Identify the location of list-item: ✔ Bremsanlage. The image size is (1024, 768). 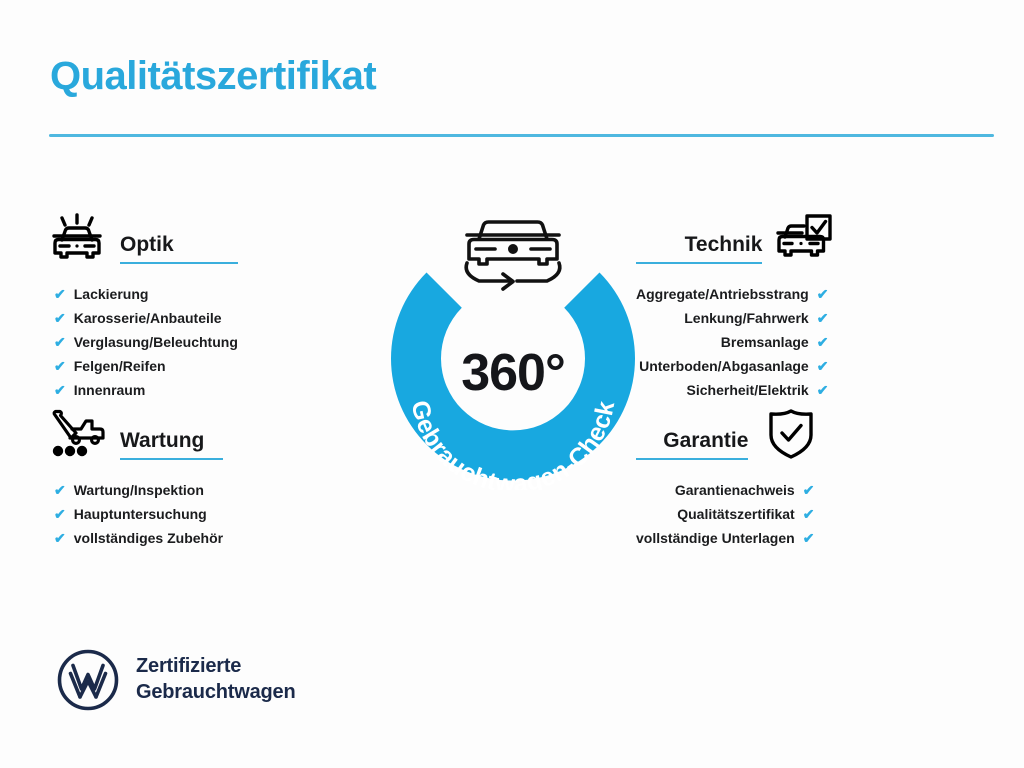
(732, 342).